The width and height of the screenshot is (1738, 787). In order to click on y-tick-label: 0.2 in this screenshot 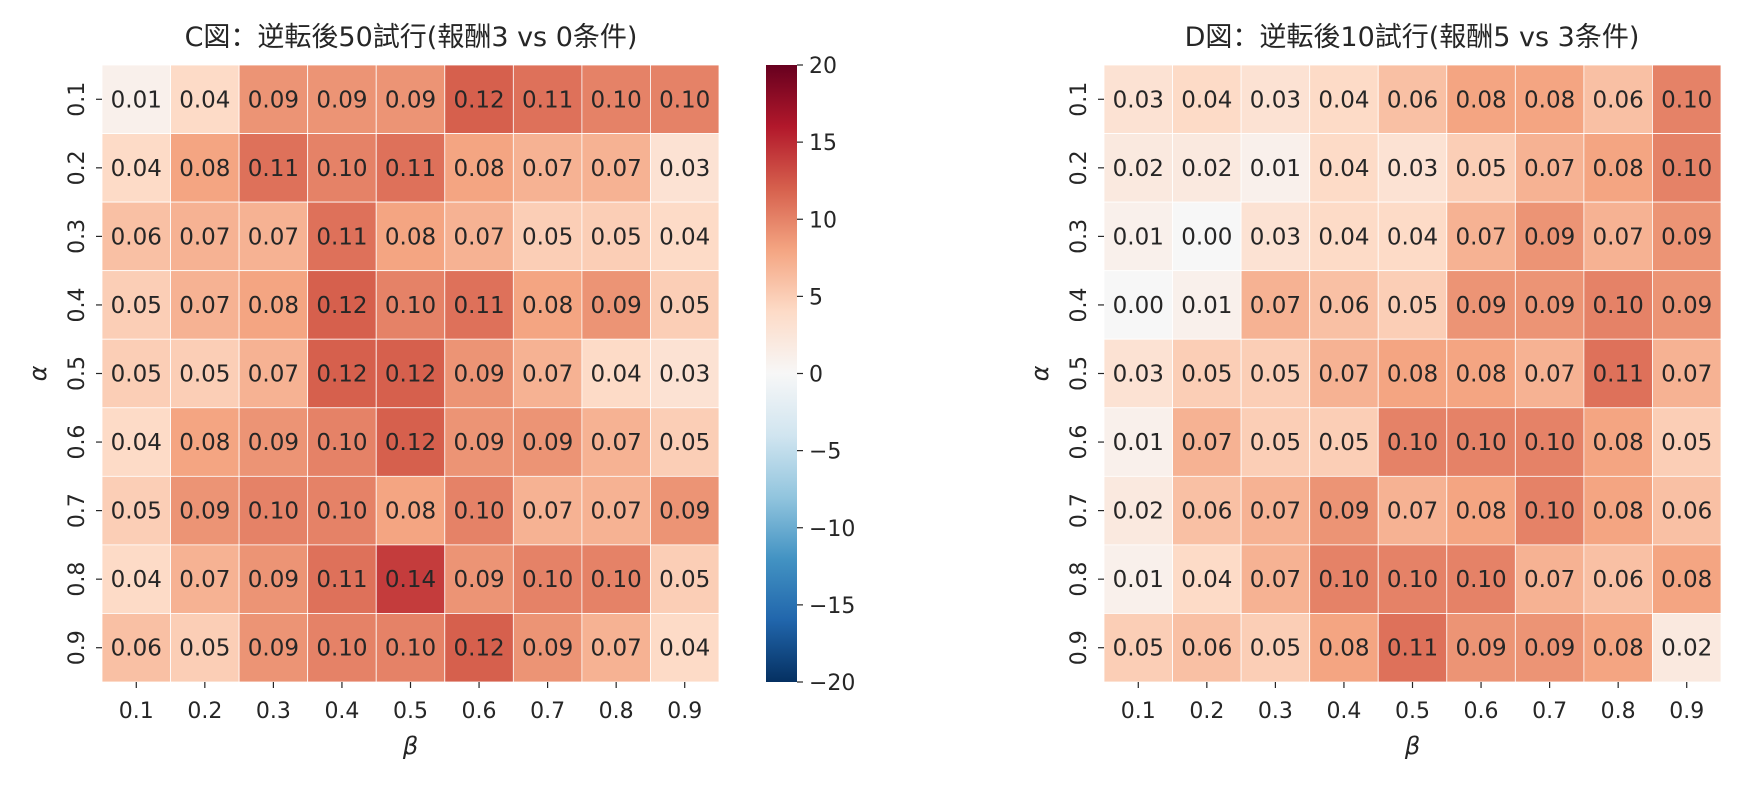, I will do `click(1079, 167)`.